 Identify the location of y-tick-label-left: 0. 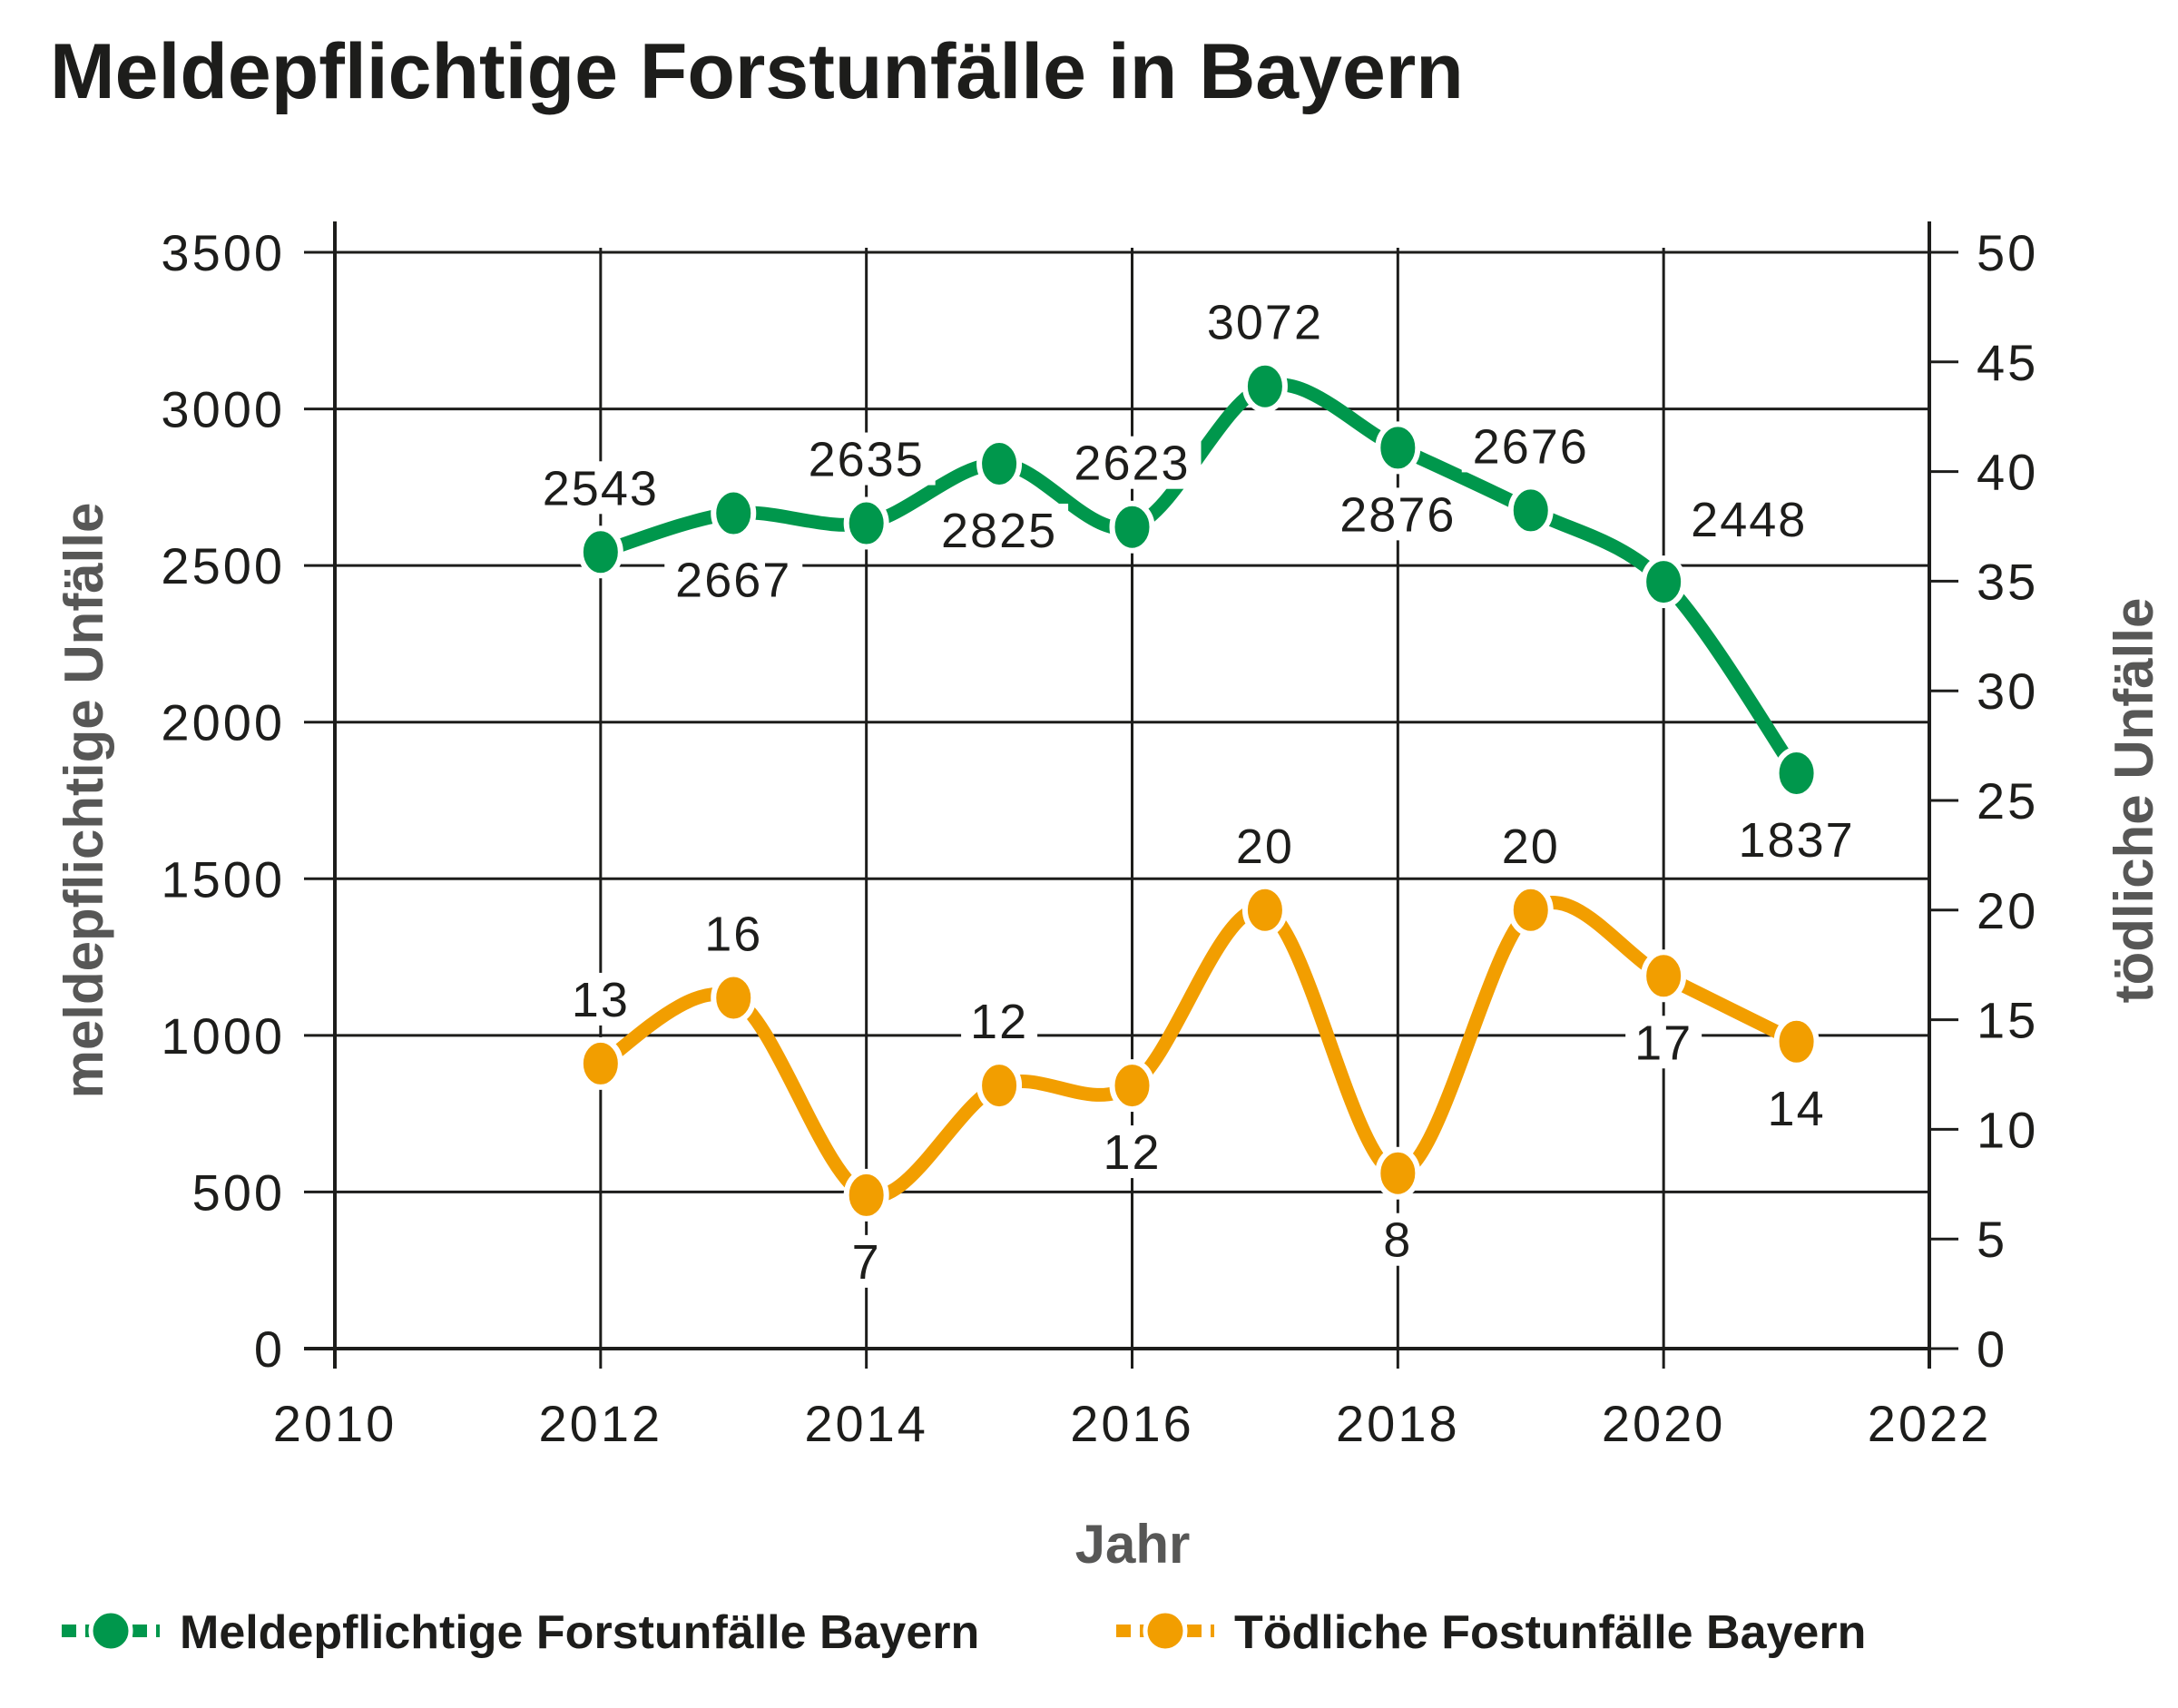
(269, 1349).